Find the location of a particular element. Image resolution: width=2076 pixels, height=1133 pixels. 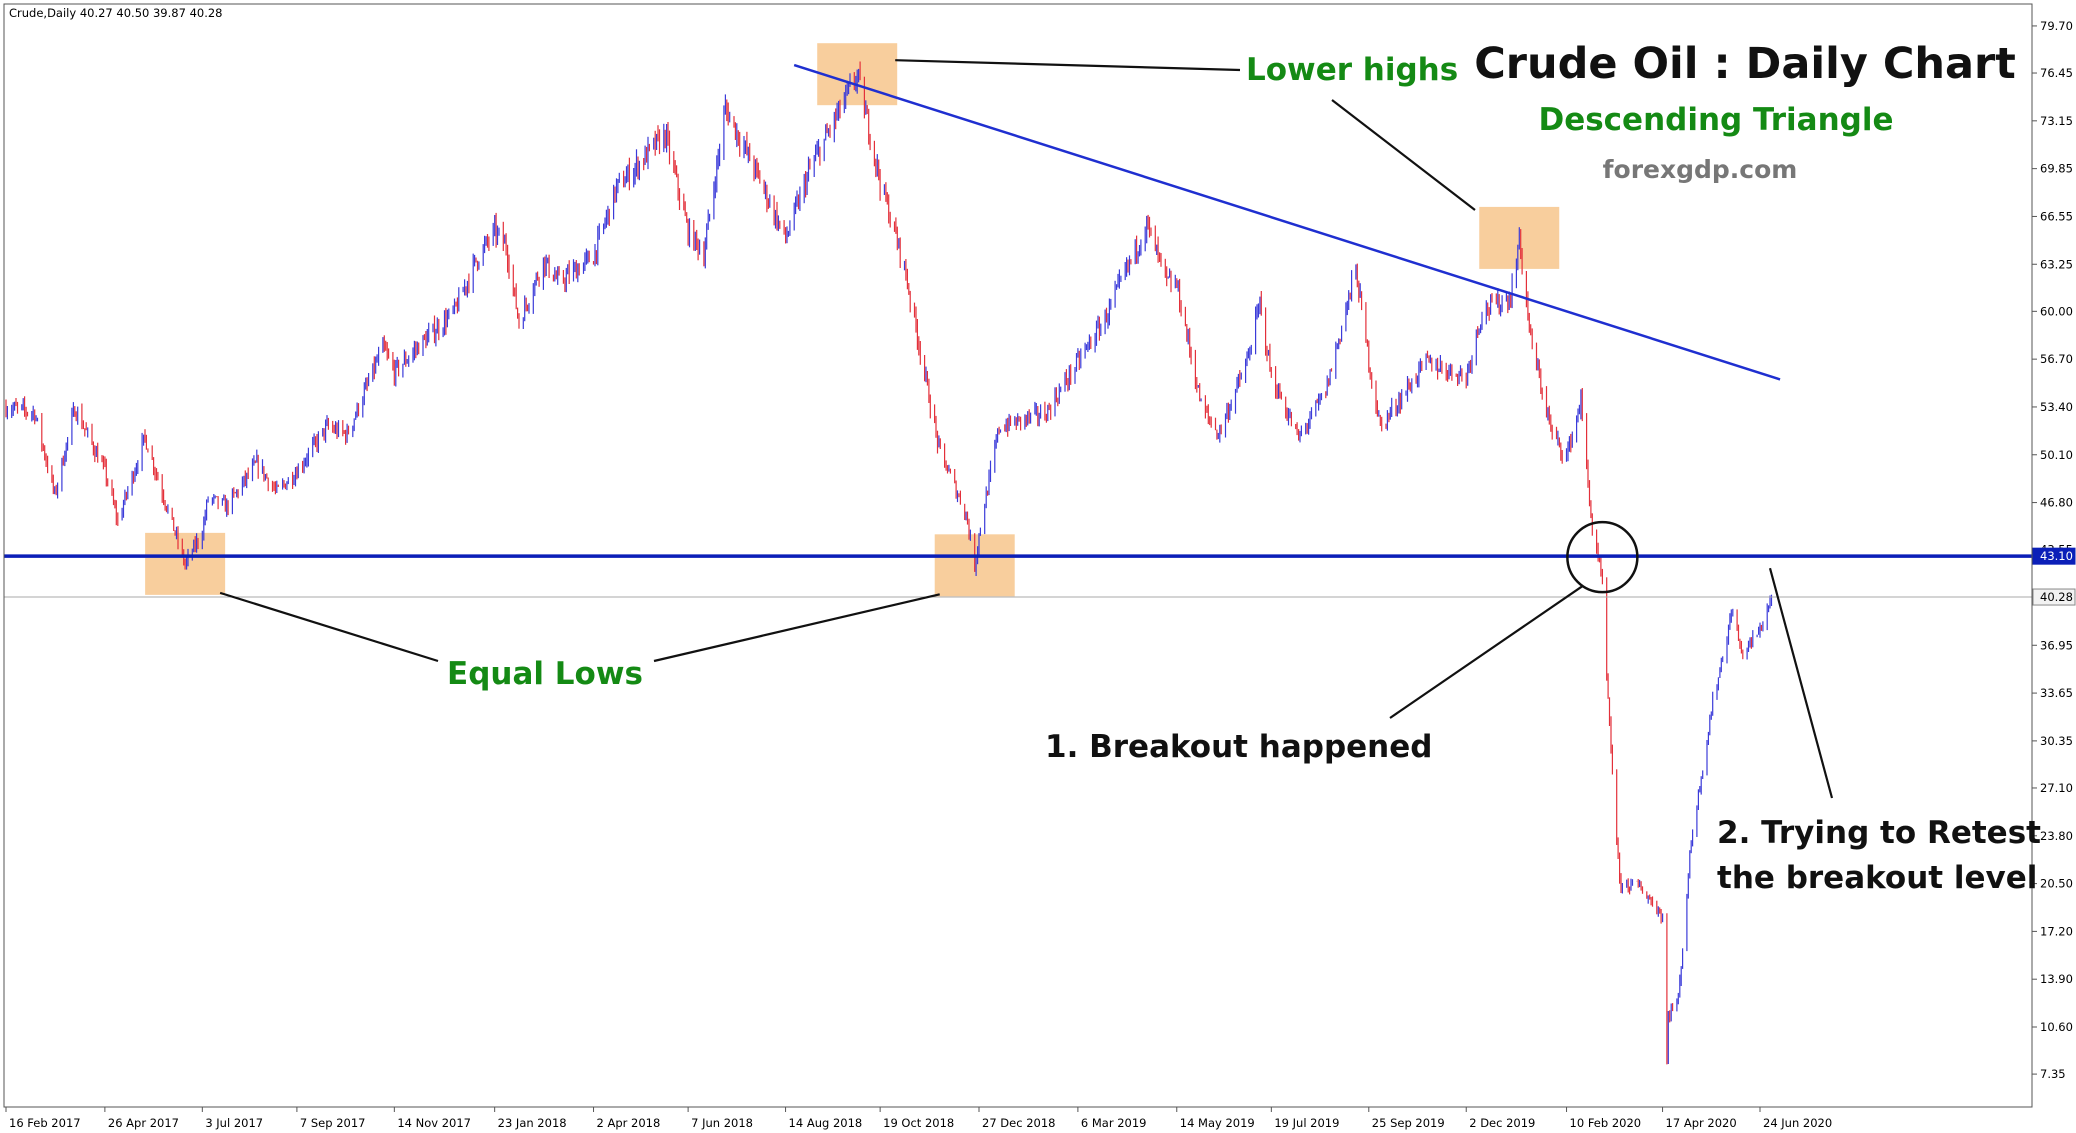

y-tick-label: 56.70 is located at coordinates (2056, 359).